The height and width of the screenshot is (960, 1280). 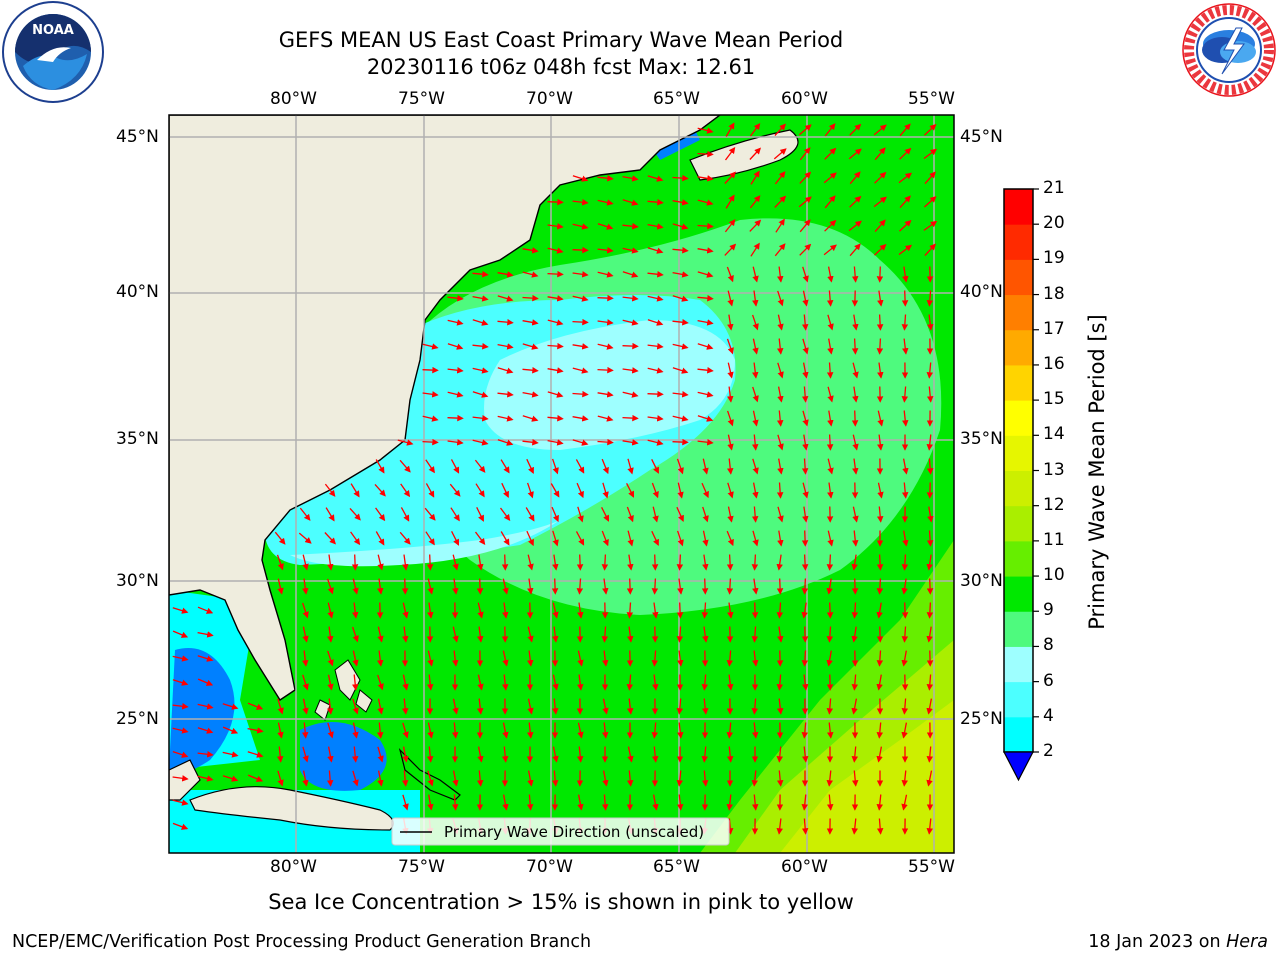 I want to click on period-zone-14s, so click(x=867, y=776).